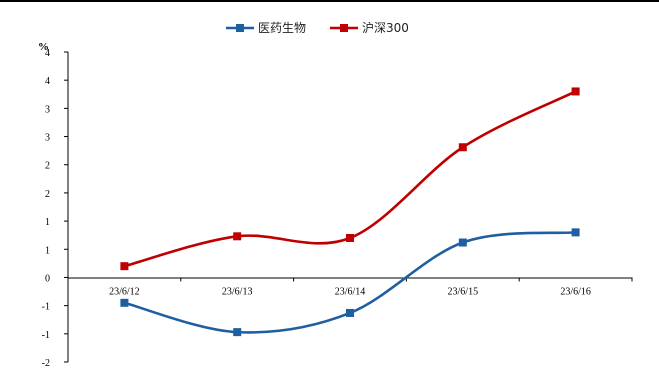 The image size is (659, 385). What do you see at coordinates (282, 28) in the screenshot?
I see `legend-label: 医药生物` at bounding box center [282, 28].